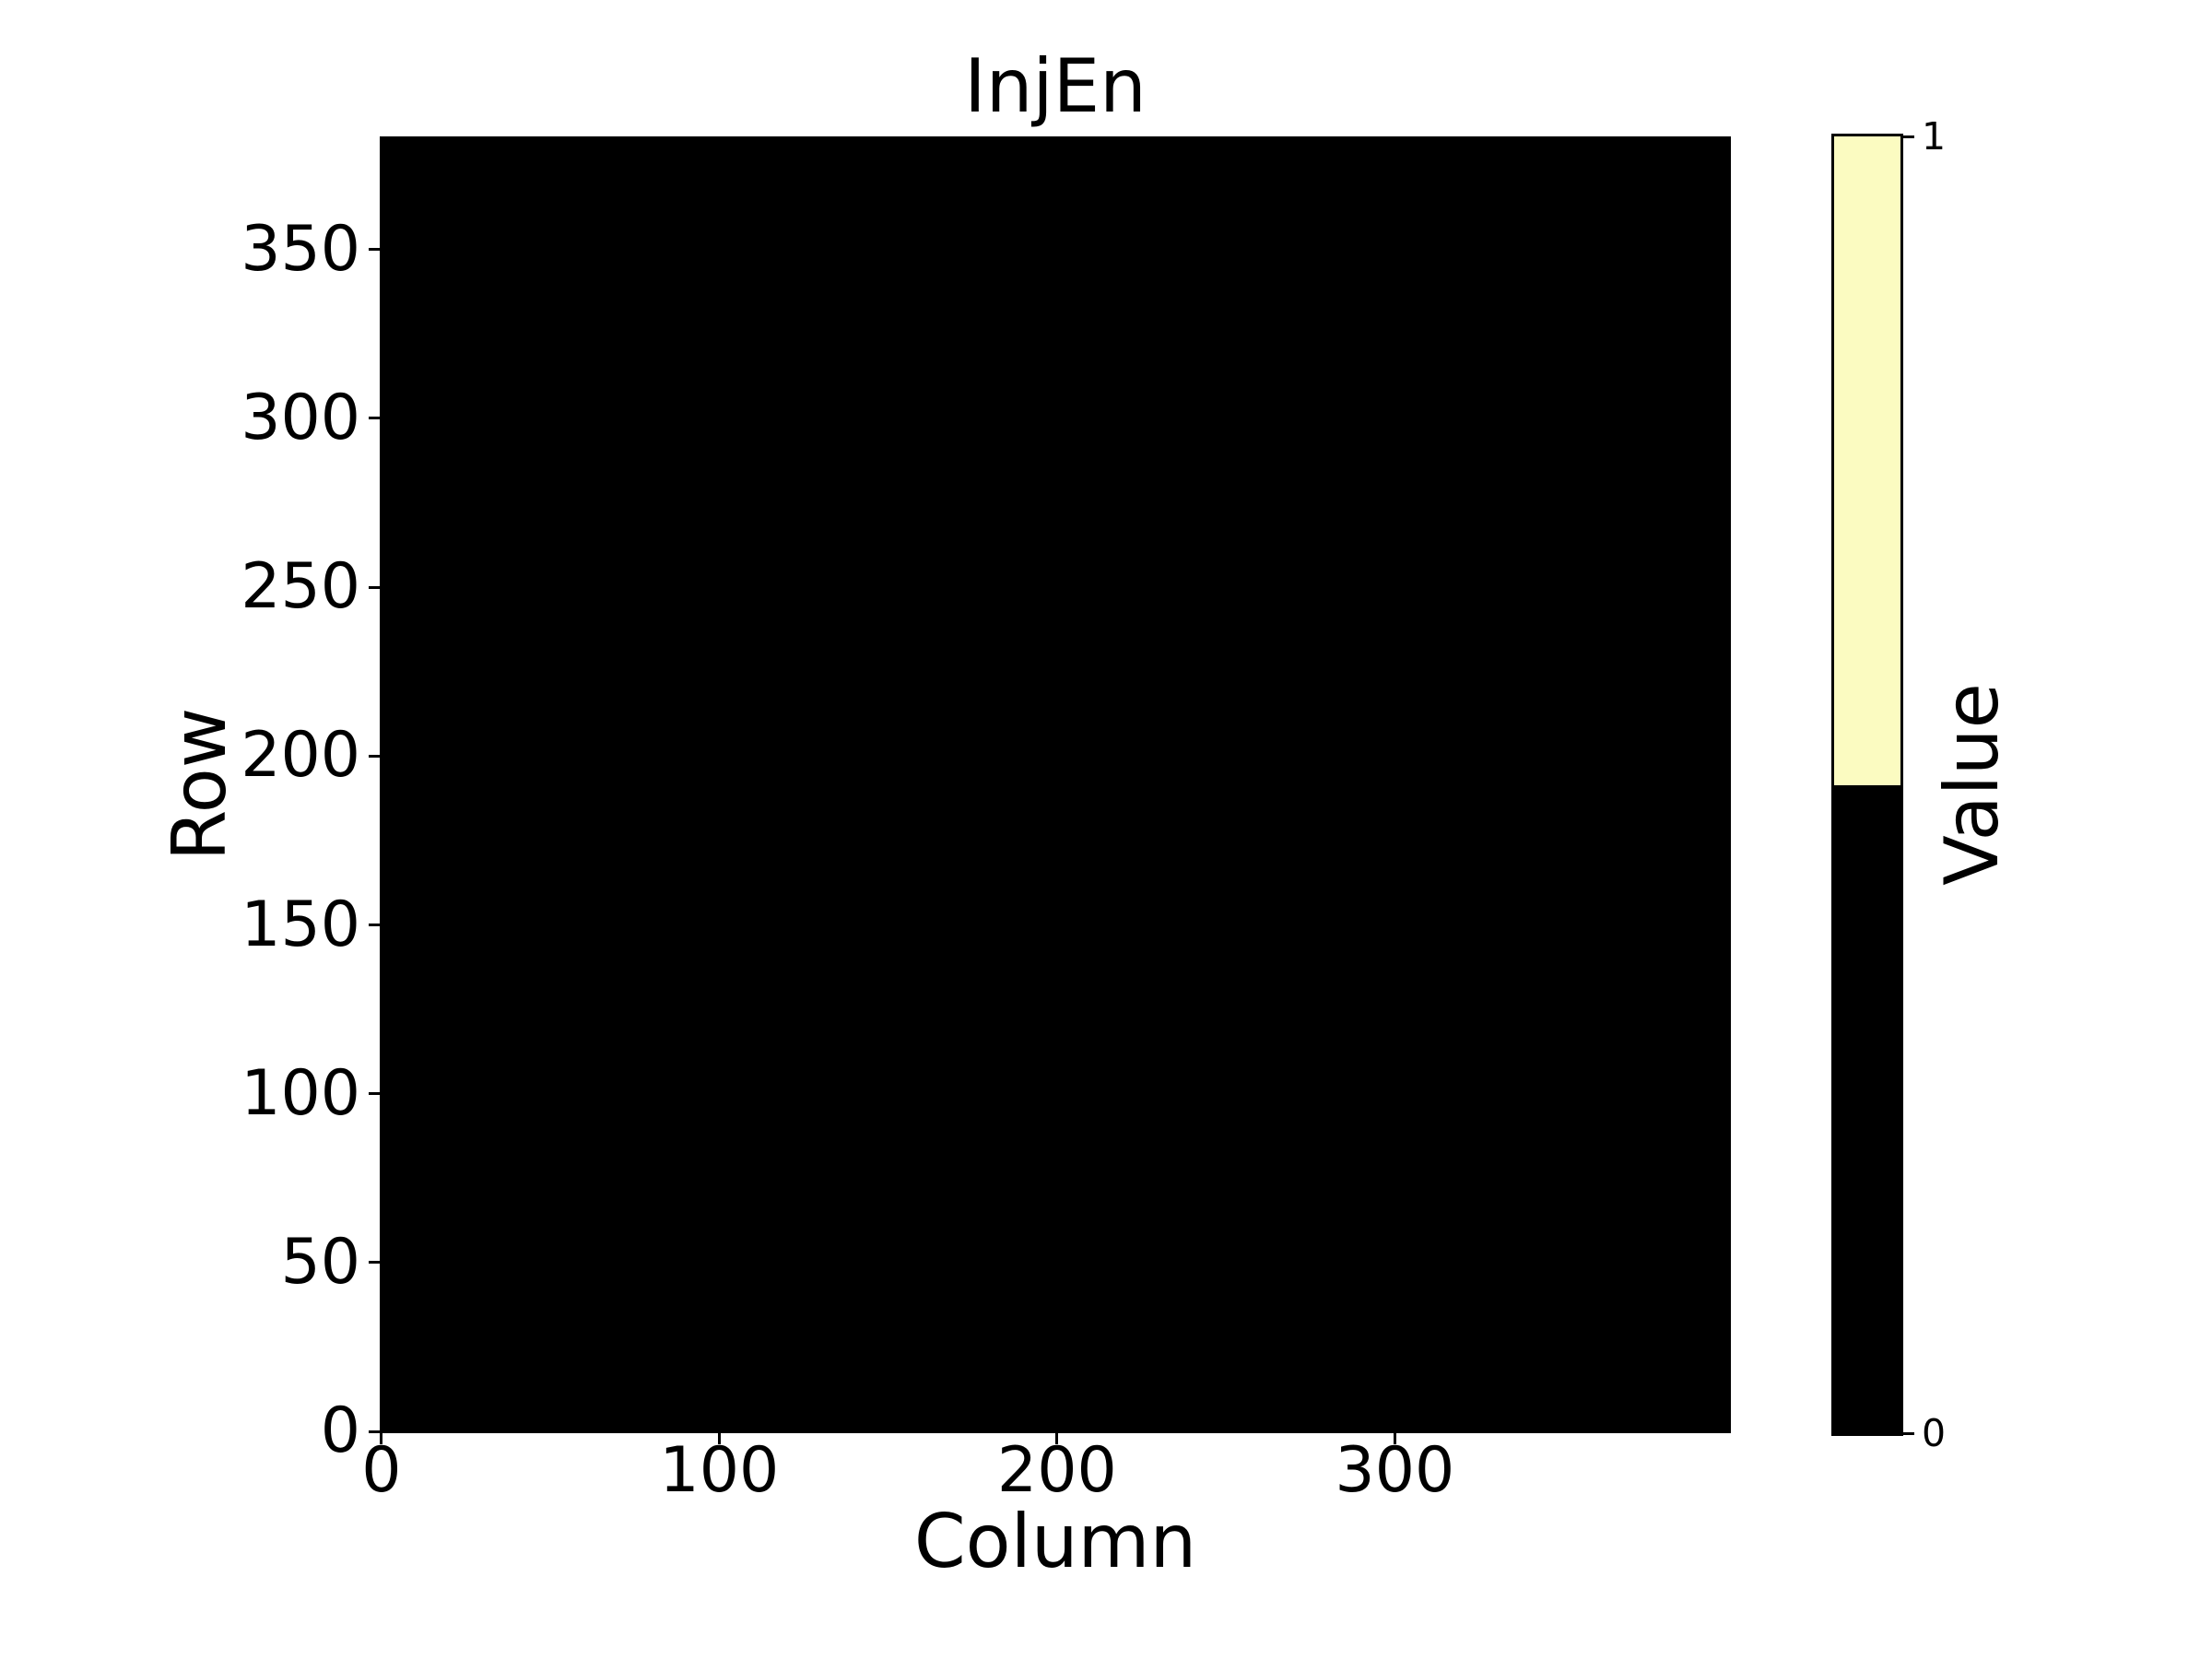 The image size is (2212, 1659). I want to click on x-axis-label: Column, so click(1055, 1541).